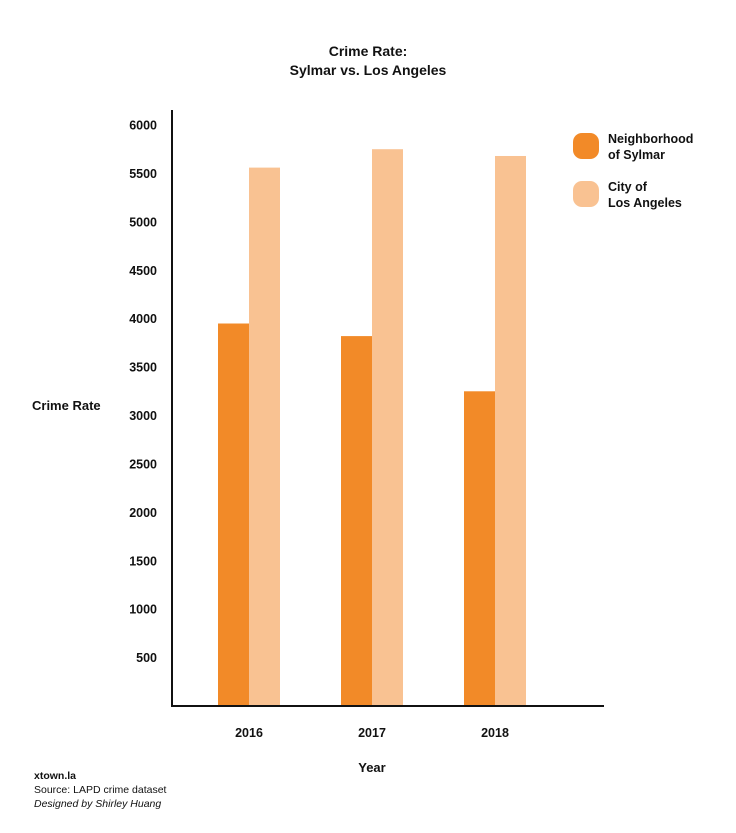 This screenshot has height=833, width=736. What do you see at coordinates (368, 70) in the screenshot?
I see `chart-title-line-2: Sylmar vs. Los Angeles` at bounding box center [368, 70].